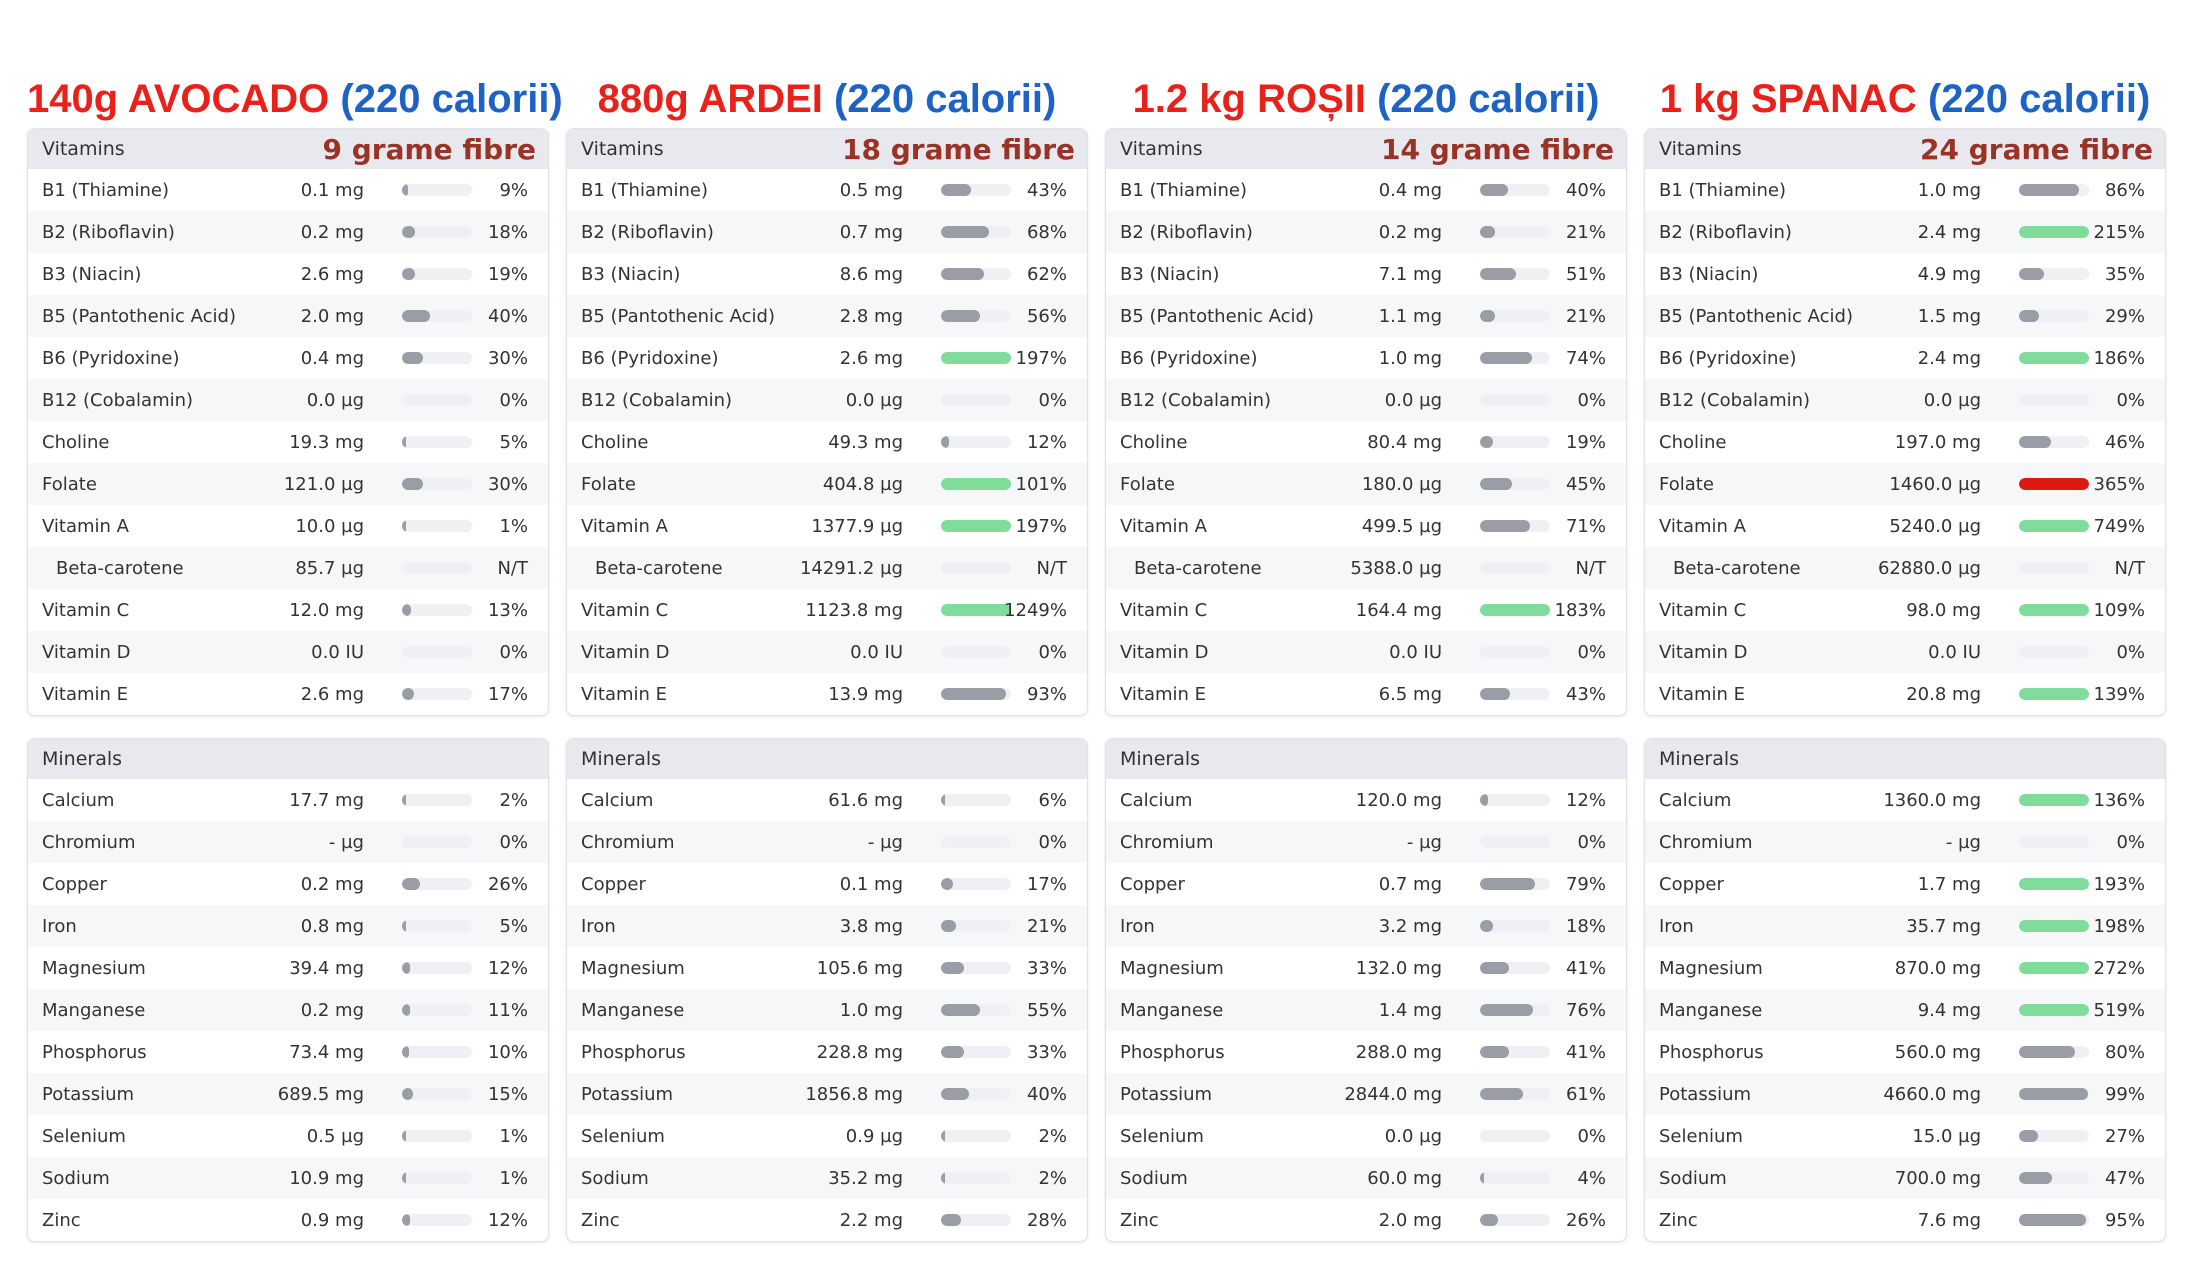  Describe the element at coordinates (827, 149) in the screenshot. I see `vitamins-header: Vitamins 18 grame fibre` at that location.